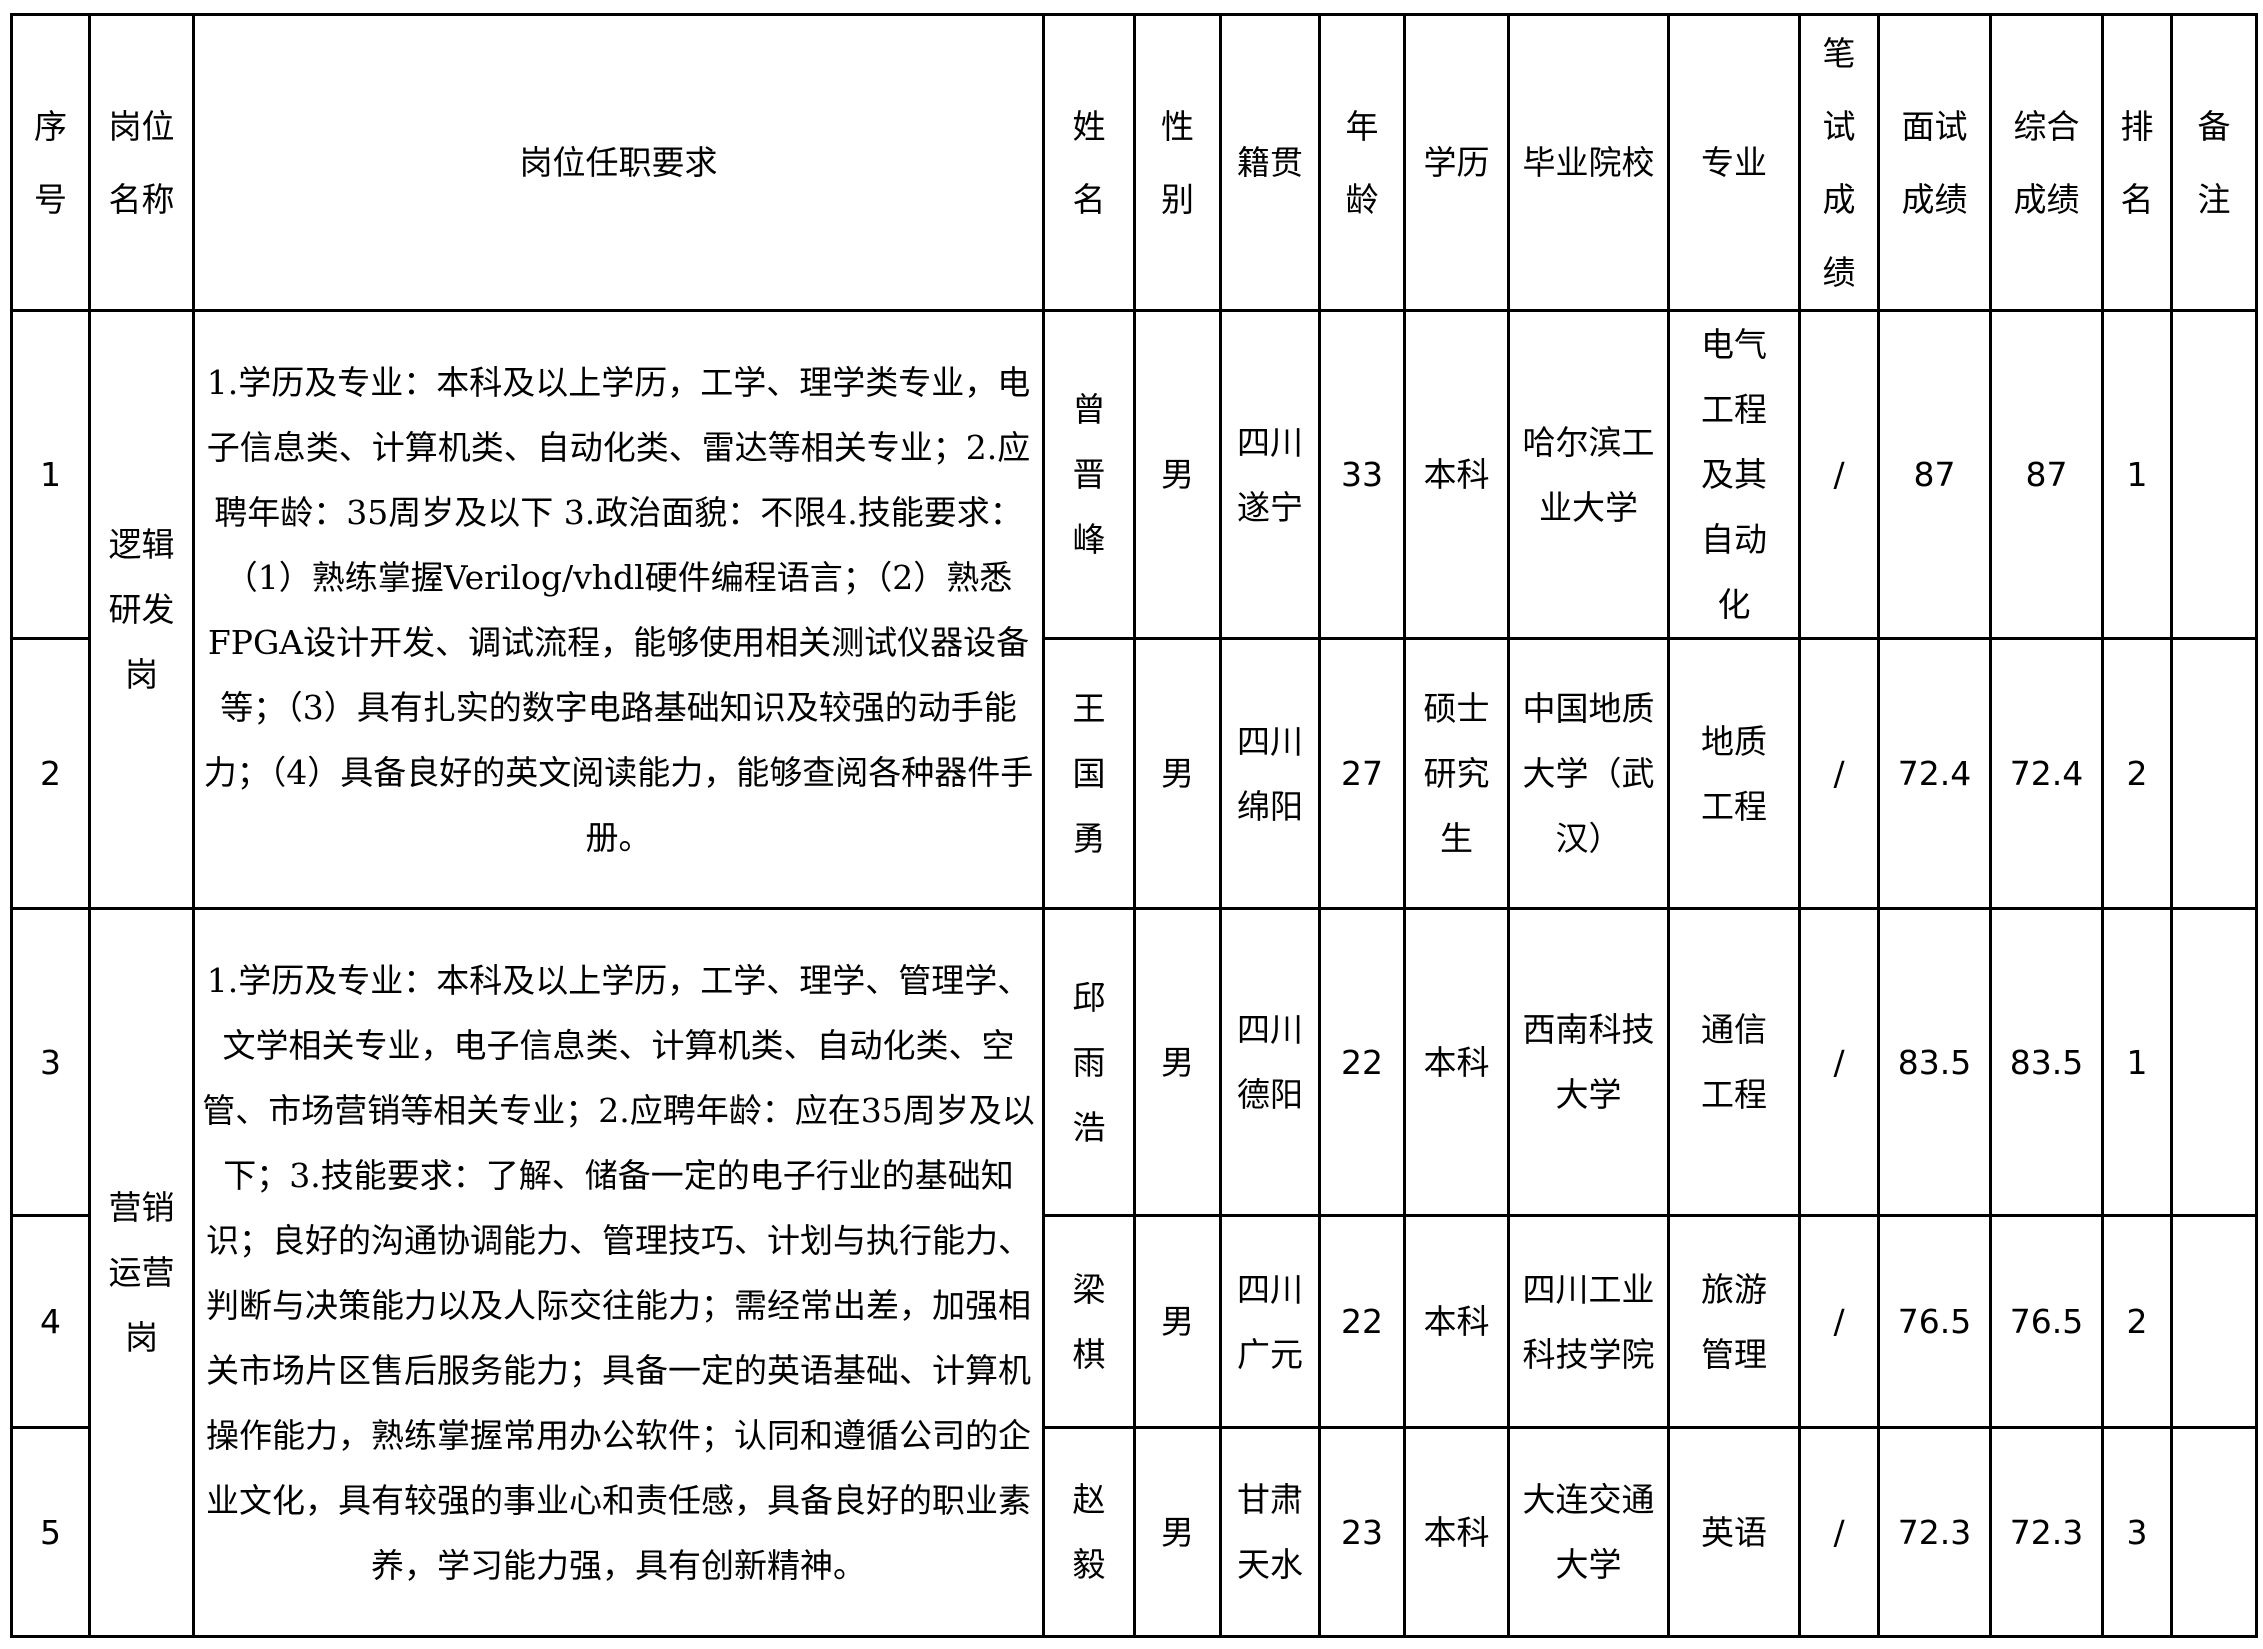 The height and width of the screenshot is (1649, 2263). What do you see at coordinates (2046, 1532) in the screenshot?
I see `cell-overall-score: 72.3` at bounding box center [2046, 1532].